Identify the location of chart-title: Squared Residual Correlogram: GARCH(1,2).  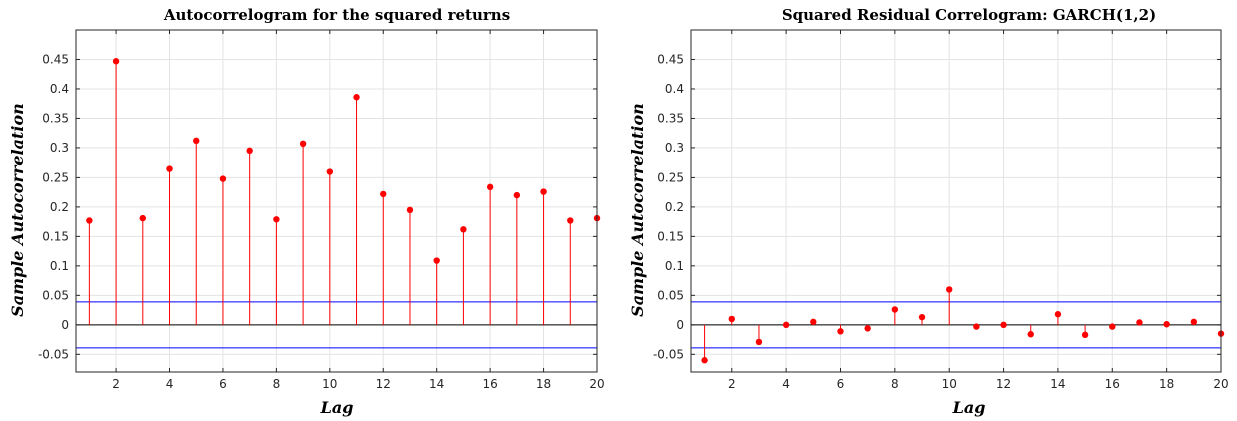
(969, 15).